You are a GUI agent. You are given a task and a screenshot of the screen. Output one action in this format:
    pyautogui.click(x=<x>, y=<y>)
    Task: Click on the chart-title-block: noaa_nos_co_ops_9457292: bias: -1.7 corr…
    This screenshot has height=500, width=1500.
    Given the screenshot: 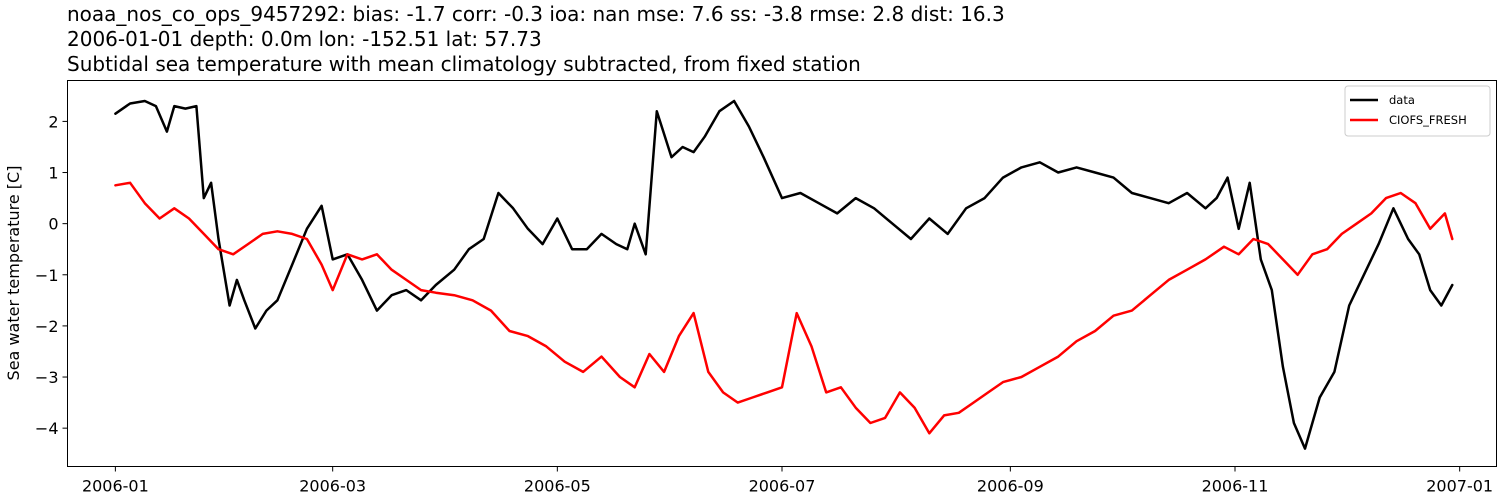 What is the action you would take?
    pyautogui.click(x=536, y=39)
    